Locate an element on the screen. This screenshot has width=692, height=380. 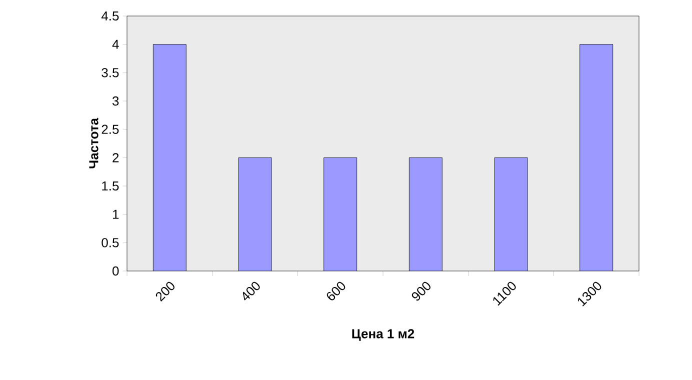
y-tick-label: 4.5 is located at coordinates (110, 16).